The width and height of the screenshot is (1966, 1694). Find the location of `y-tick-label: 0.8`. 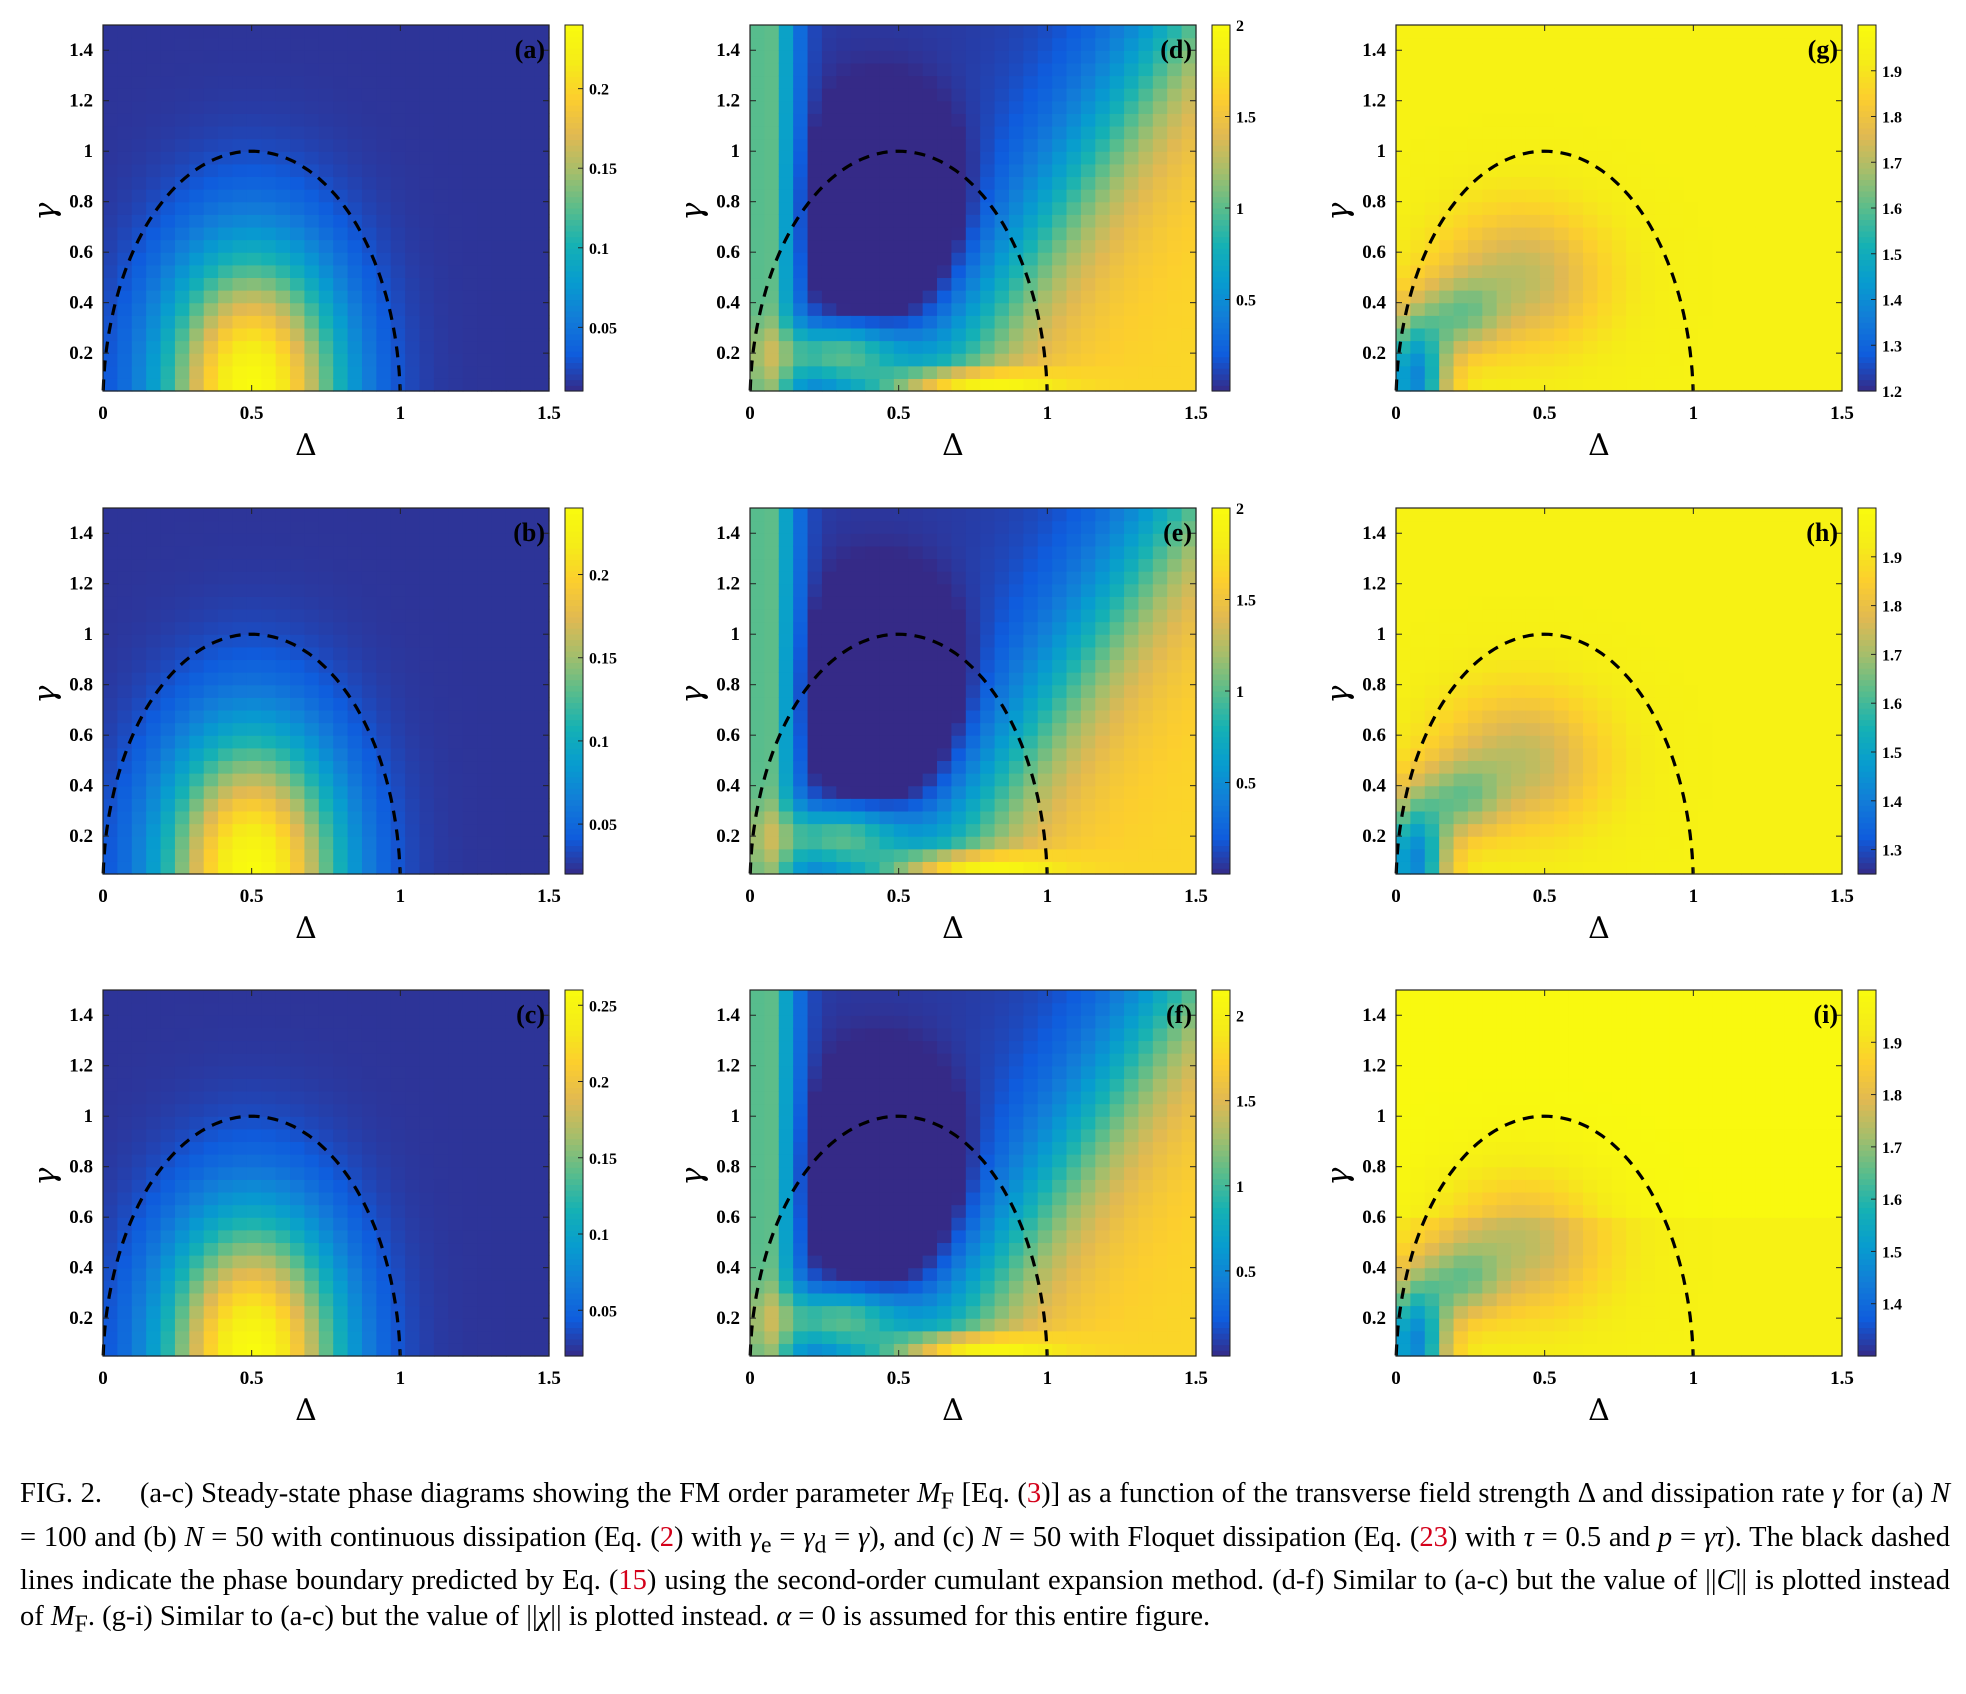

y-tick-label: 0.8 is located at coordinates (728, 685).